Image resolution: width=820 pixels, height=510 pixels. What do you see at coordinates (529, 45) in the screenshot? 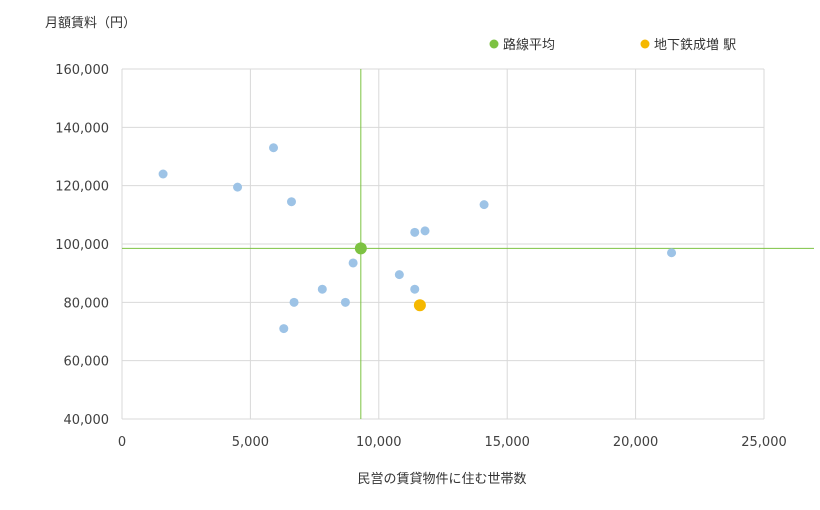
I see `legend-label-route-average: 路線平均` at bounding box center [529, 45].